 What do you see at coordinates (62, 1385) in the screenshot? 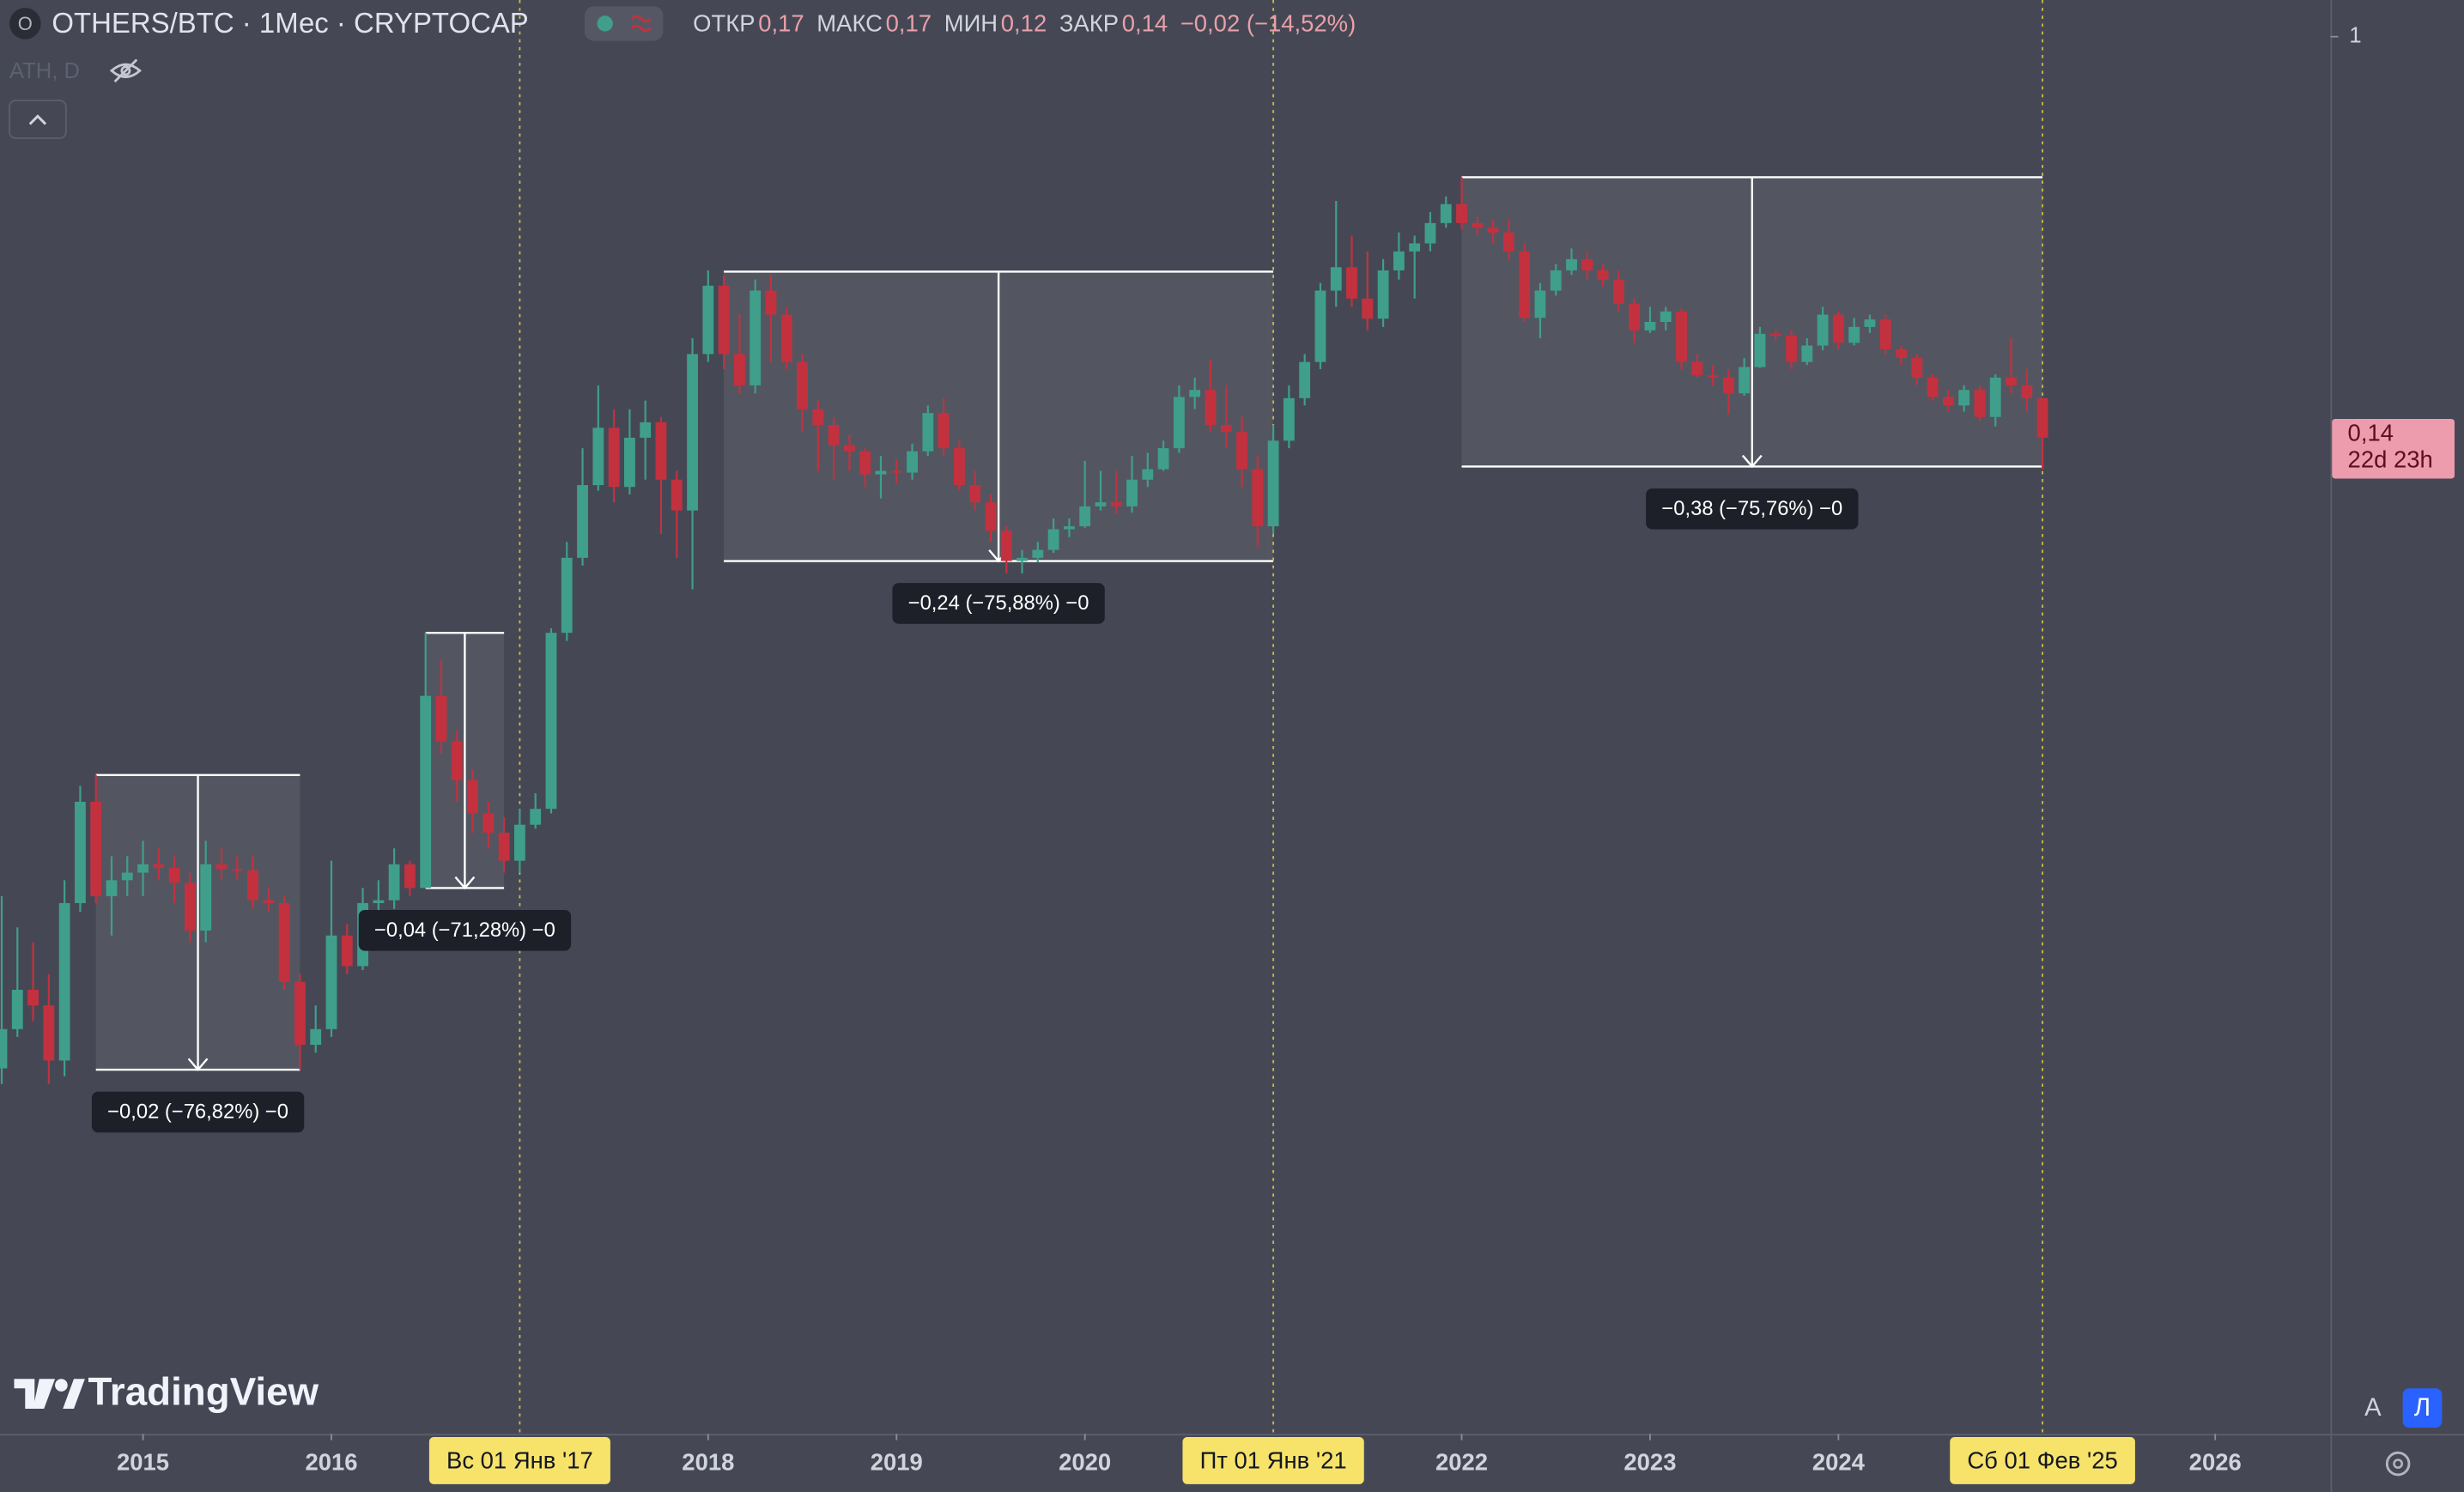
I see `logo-dot` at bounding box center [62, 1385].